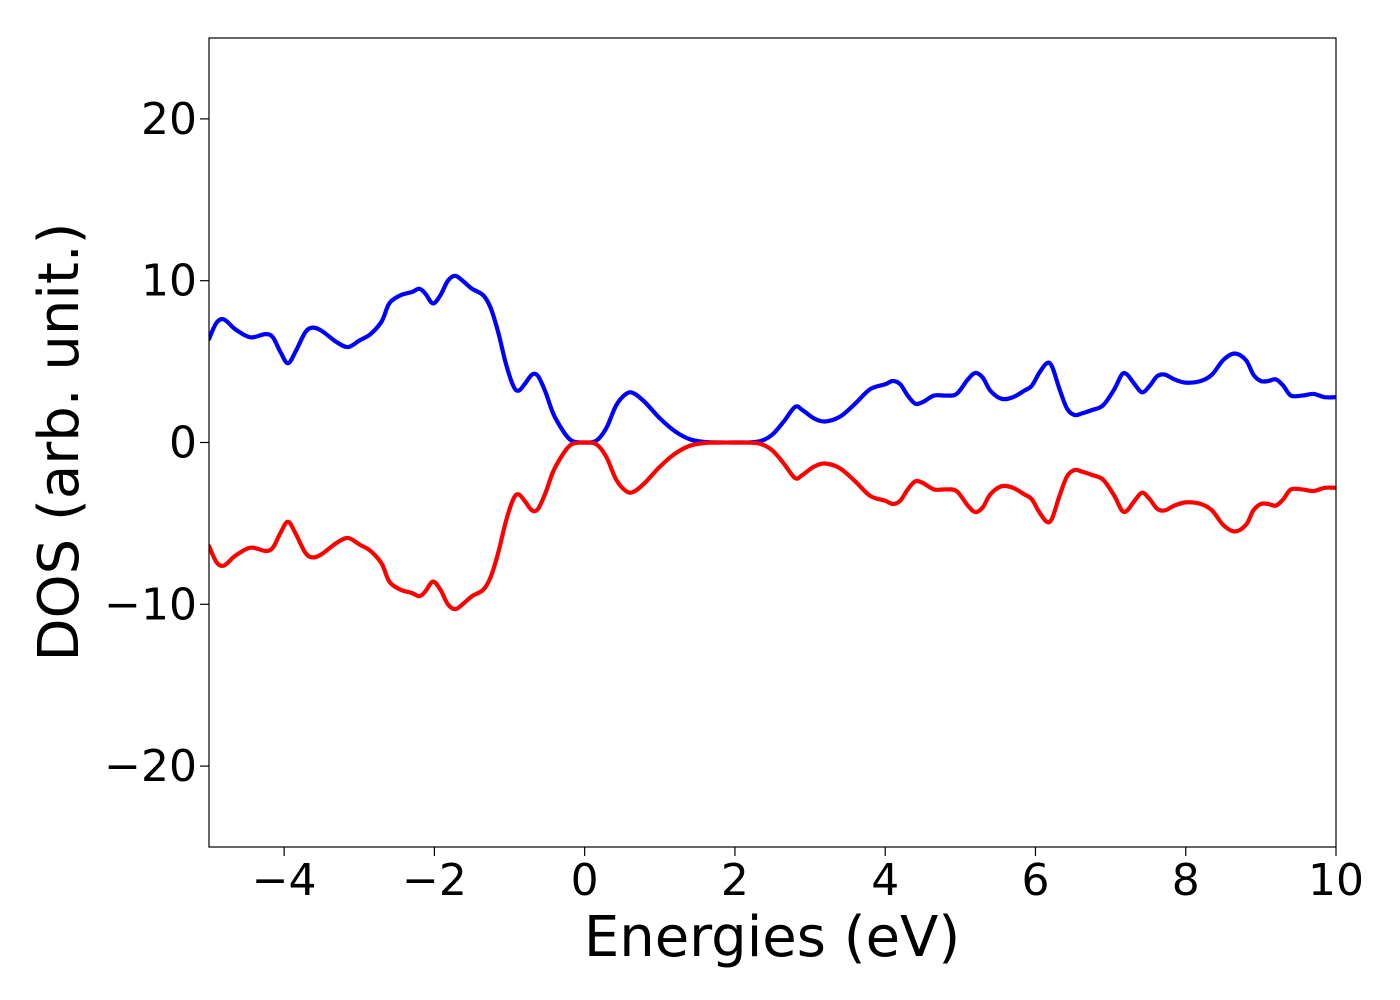  Describe the element at coordinates (169, 281) in the screenshot. I see `y-tick-label: 10` at that location.